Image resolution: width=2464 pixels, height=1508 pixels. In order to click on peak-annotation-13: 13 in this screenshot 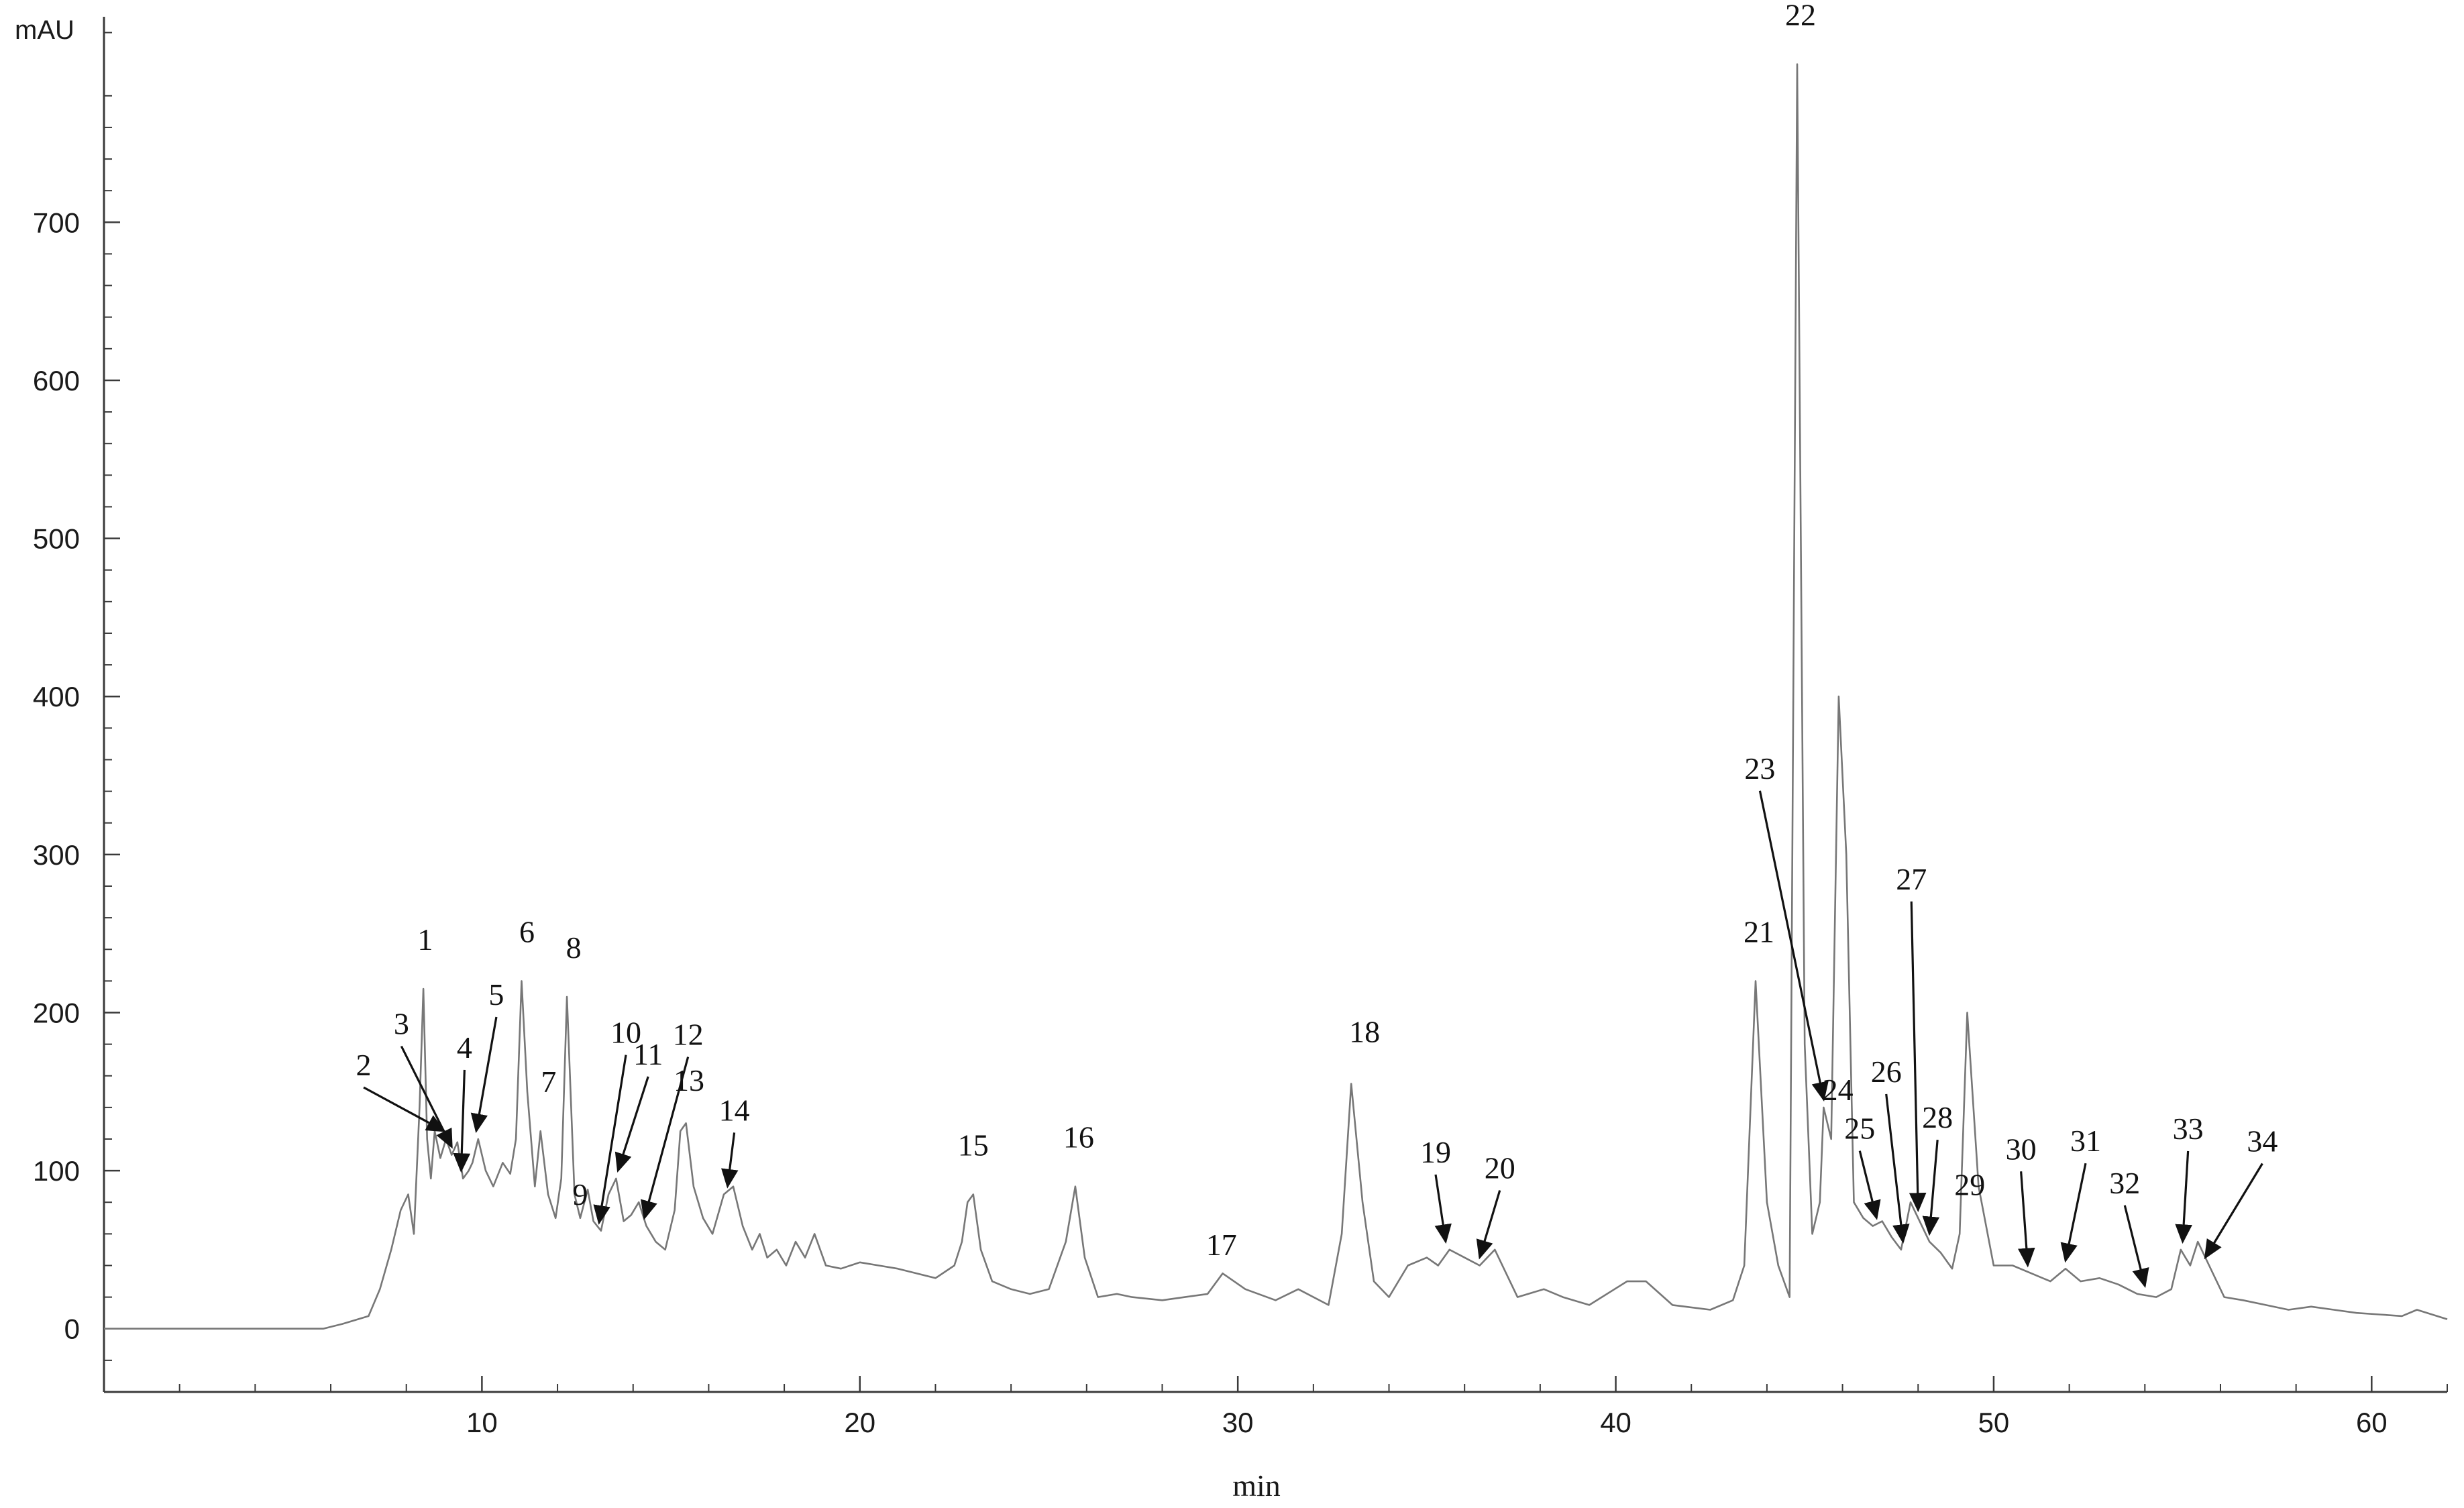, I will do `click(689, 1080)`.